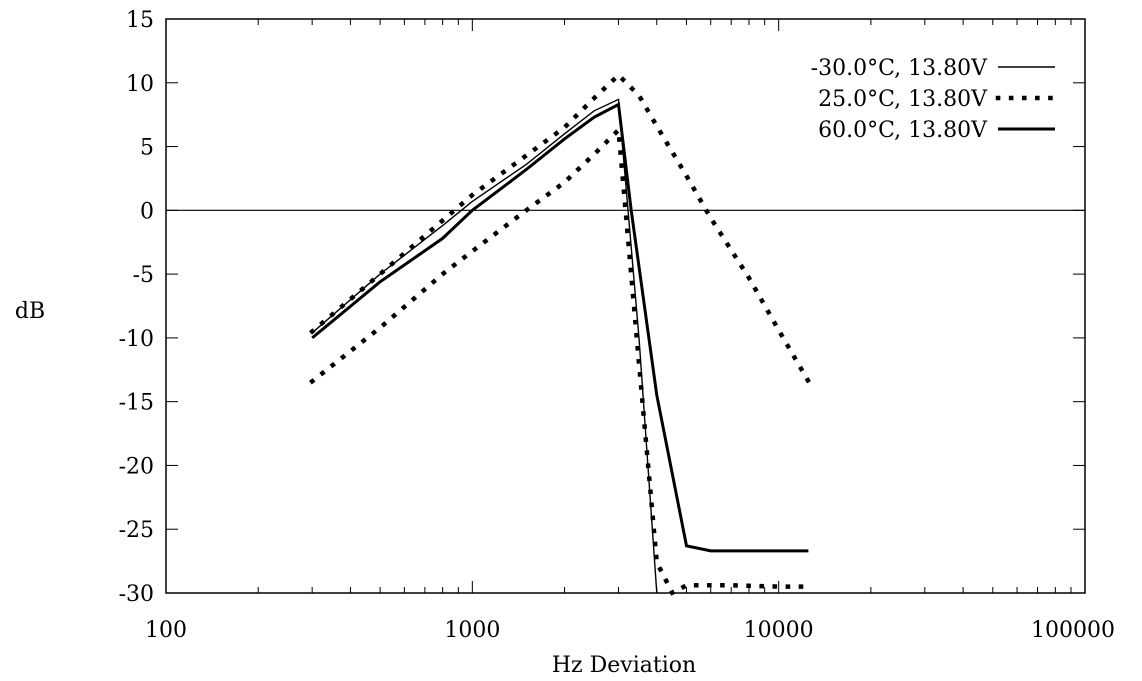 This screenshot has width=1142, height=681. What do you see at coordinates (30, 311) in the screenshot?
I see `y-axis-label: dB` at bounding box center [30, 311].